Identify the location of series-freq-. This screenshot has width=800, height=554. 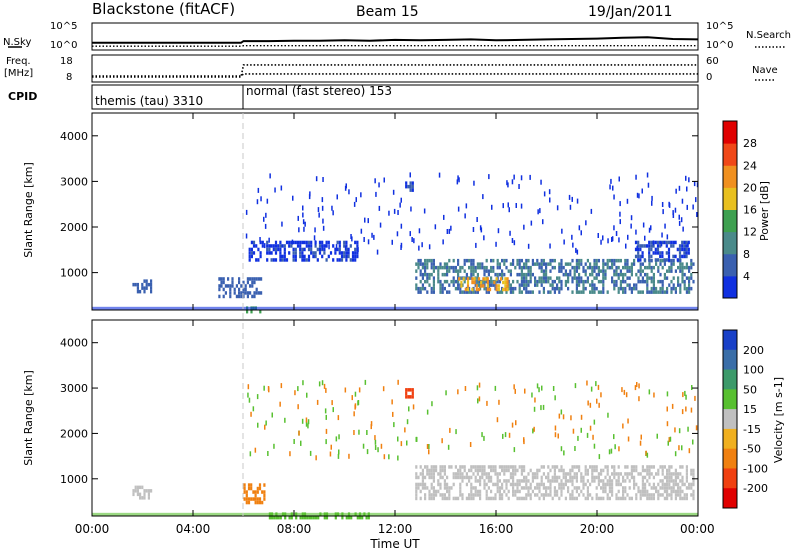
(395, 75).